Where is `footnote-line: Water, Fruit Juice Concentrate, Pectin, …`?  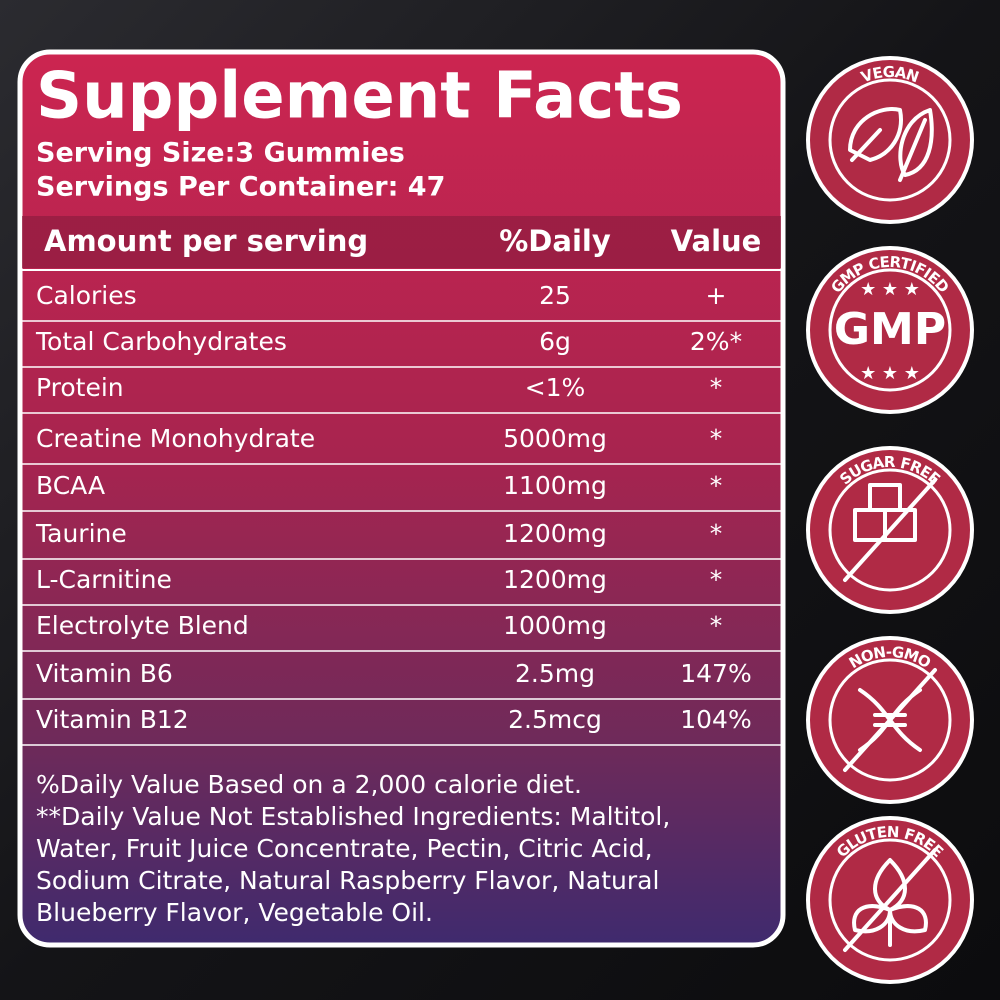
footnote-line: Water, Fruit Juice Concentrate, Pectin, … is located at coordinates (344, 848).